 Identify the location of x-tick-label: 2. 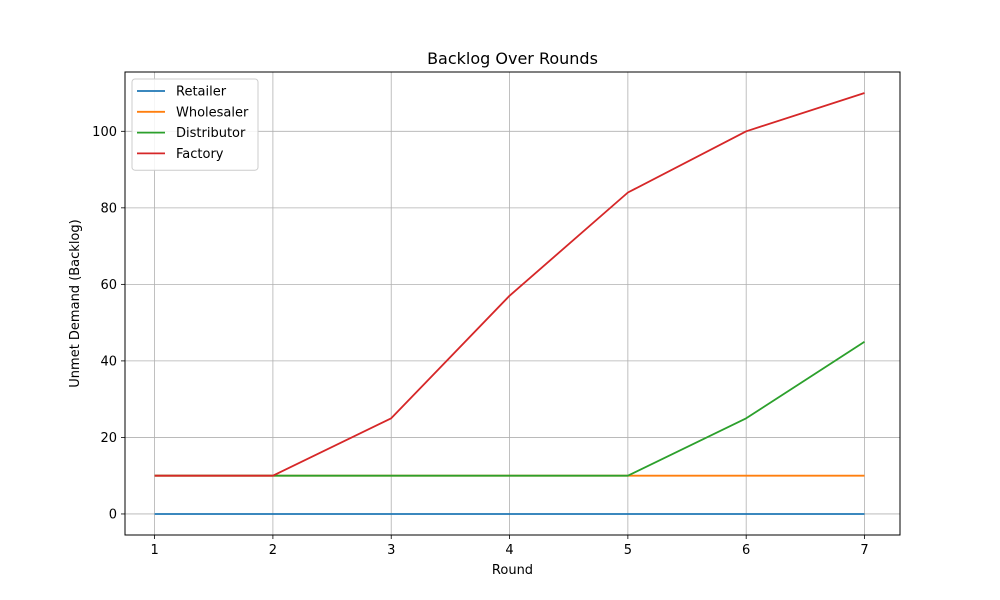
(273, 550).